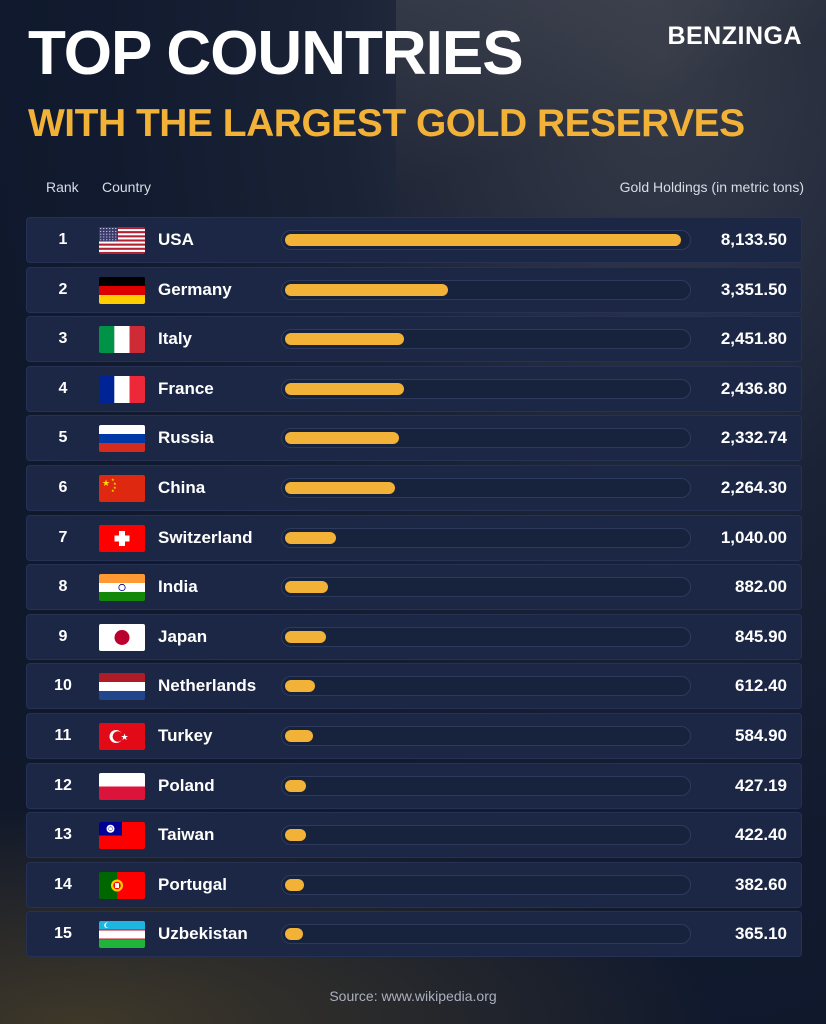  Describe the element at coordinates (413, 996) in the screenshot. I see `source-note: Source: www.wikipedia.org` at that location.